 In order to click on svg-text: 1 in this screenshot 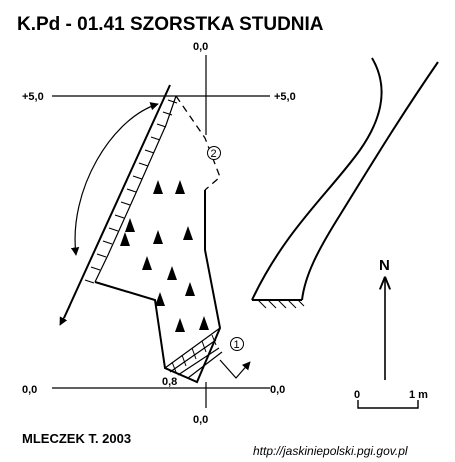, I will do `click(237, 345)`.